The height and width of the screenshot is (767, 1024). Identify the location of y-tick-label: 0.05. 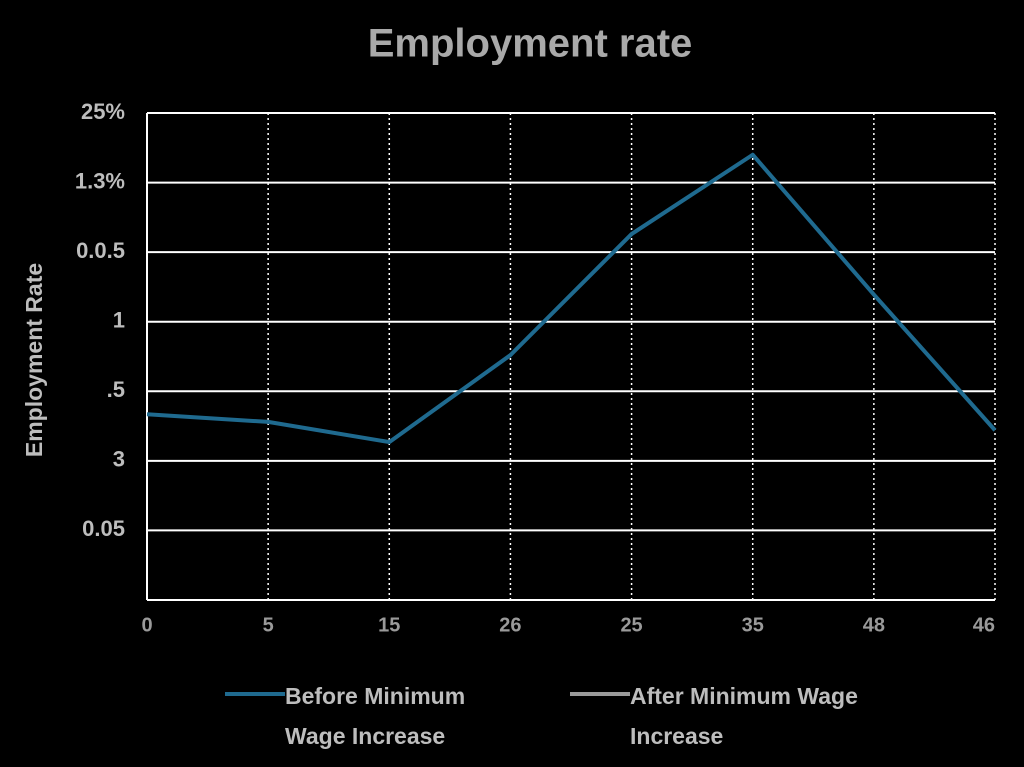
(103, 528).